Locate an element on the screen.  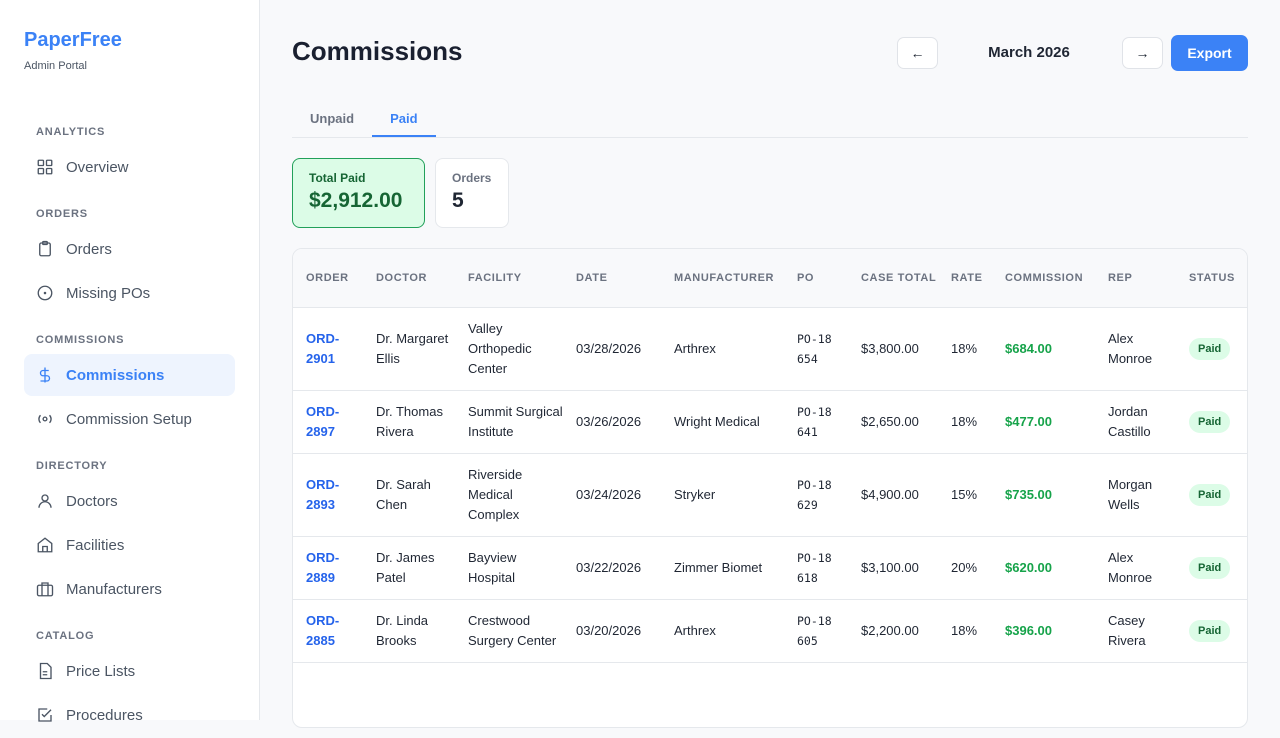
current-month: March 2026 is located at coordinates (1029, 52).